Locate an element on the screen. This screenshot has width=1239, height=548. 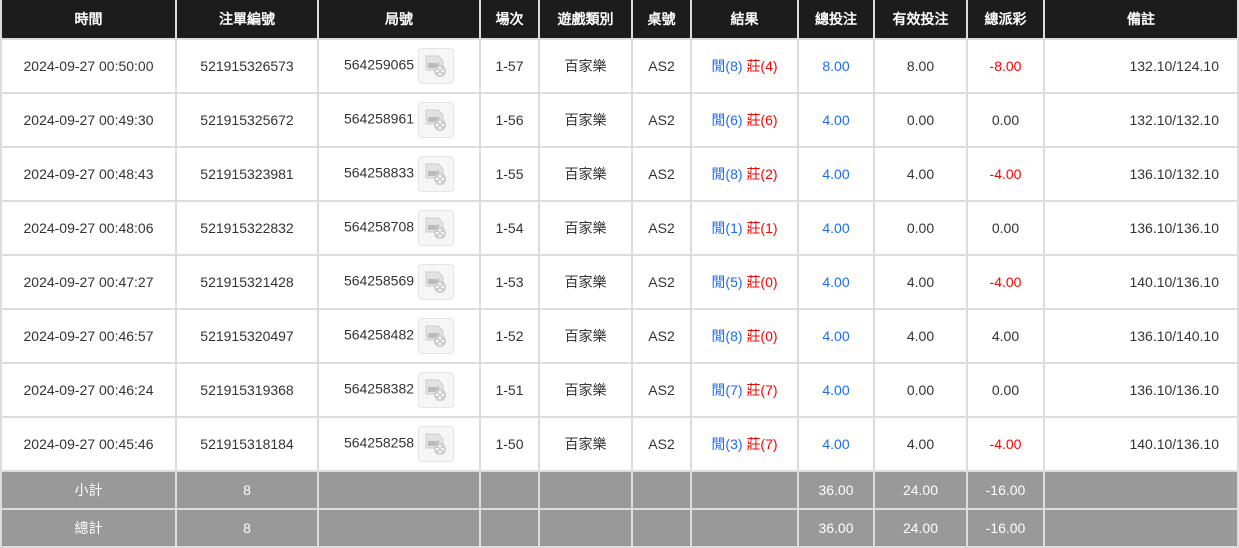
round-cell: 564258569 is located at coordinates (399, 282).